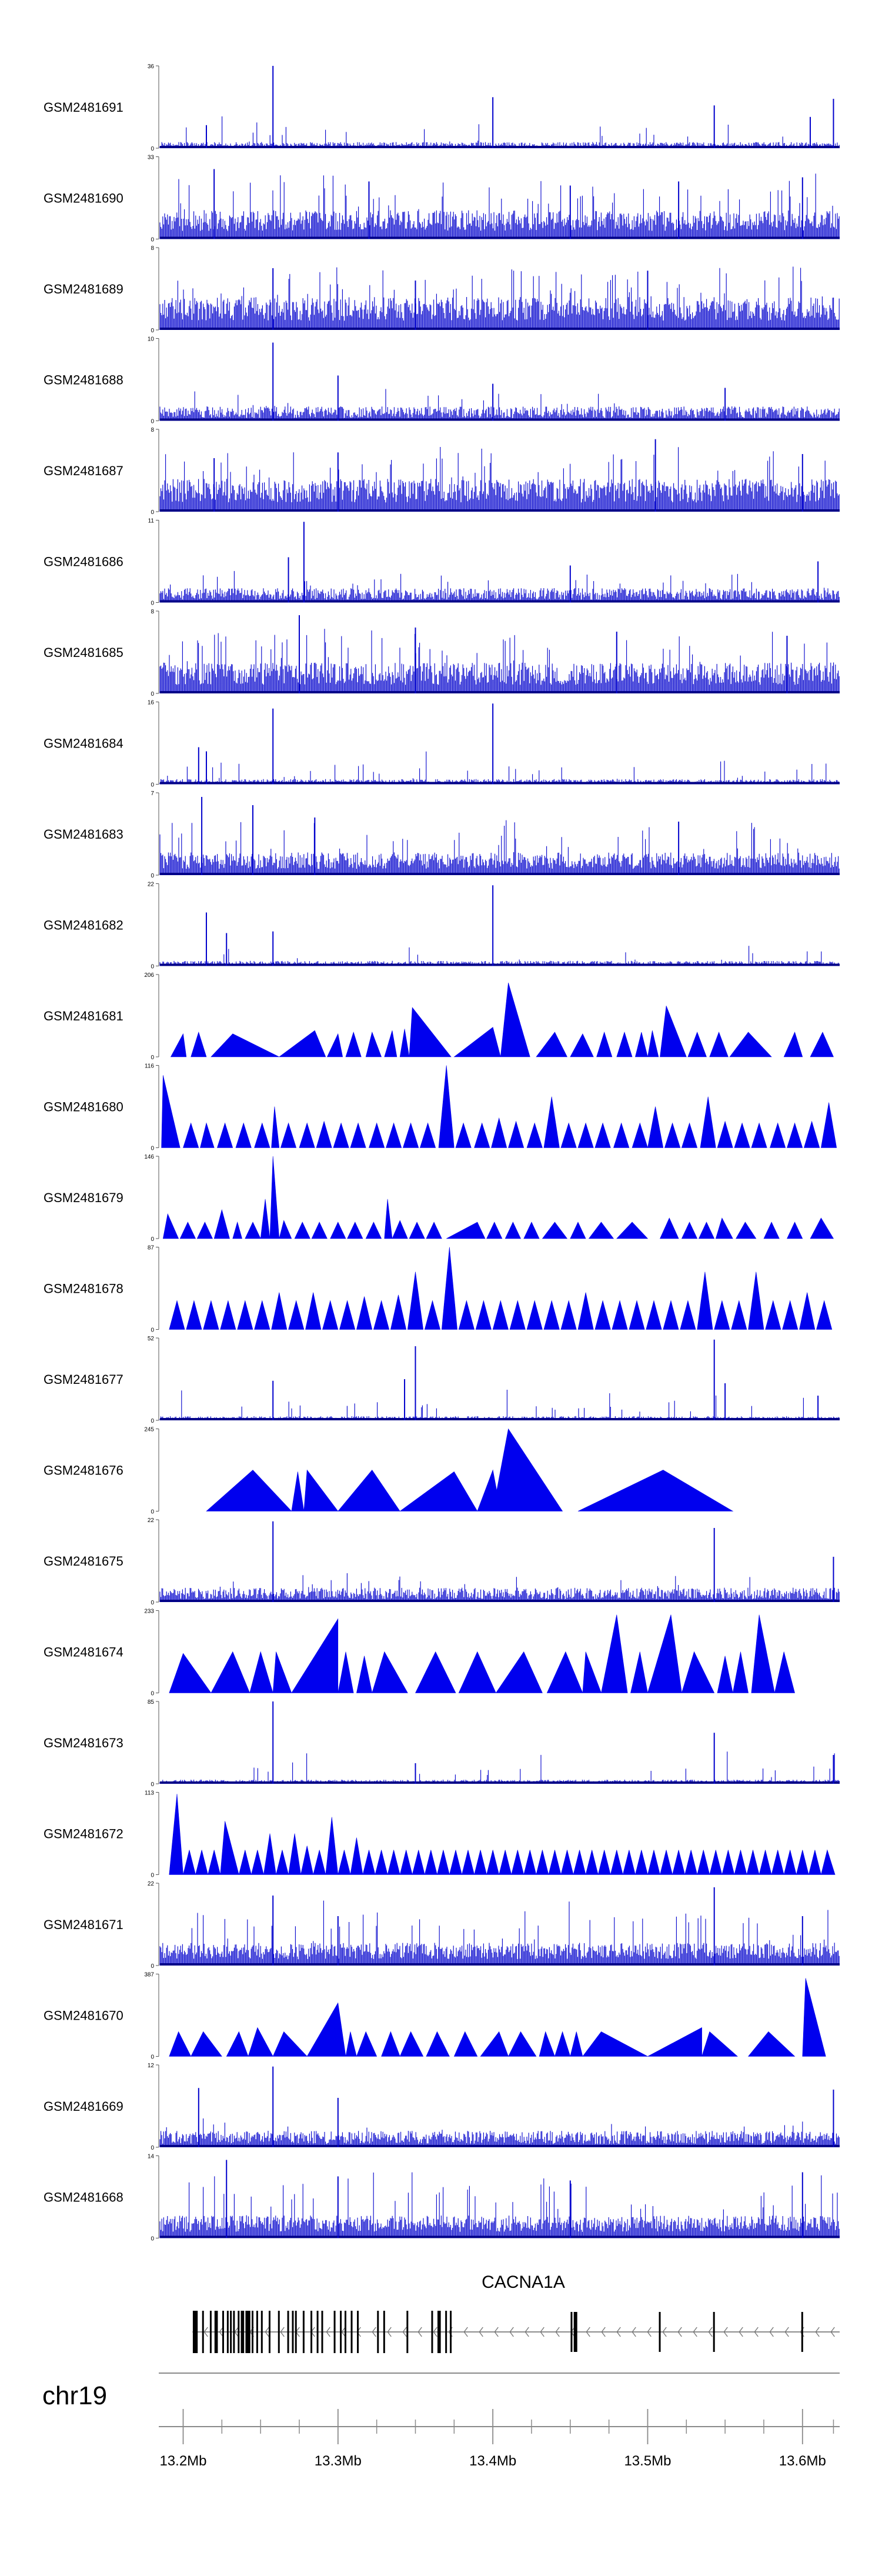 This screenshot has width=882, height=2576. I want to click on track-label: GSM2481676, so click(83, 1470).